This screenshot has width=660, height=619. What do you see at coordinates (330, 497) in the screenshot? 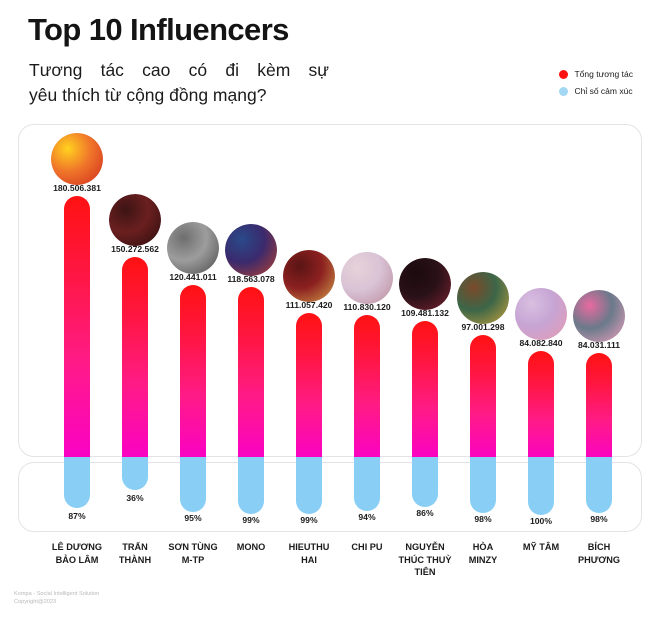
I see `sentiment-panel` at bounding box center [330, 497].